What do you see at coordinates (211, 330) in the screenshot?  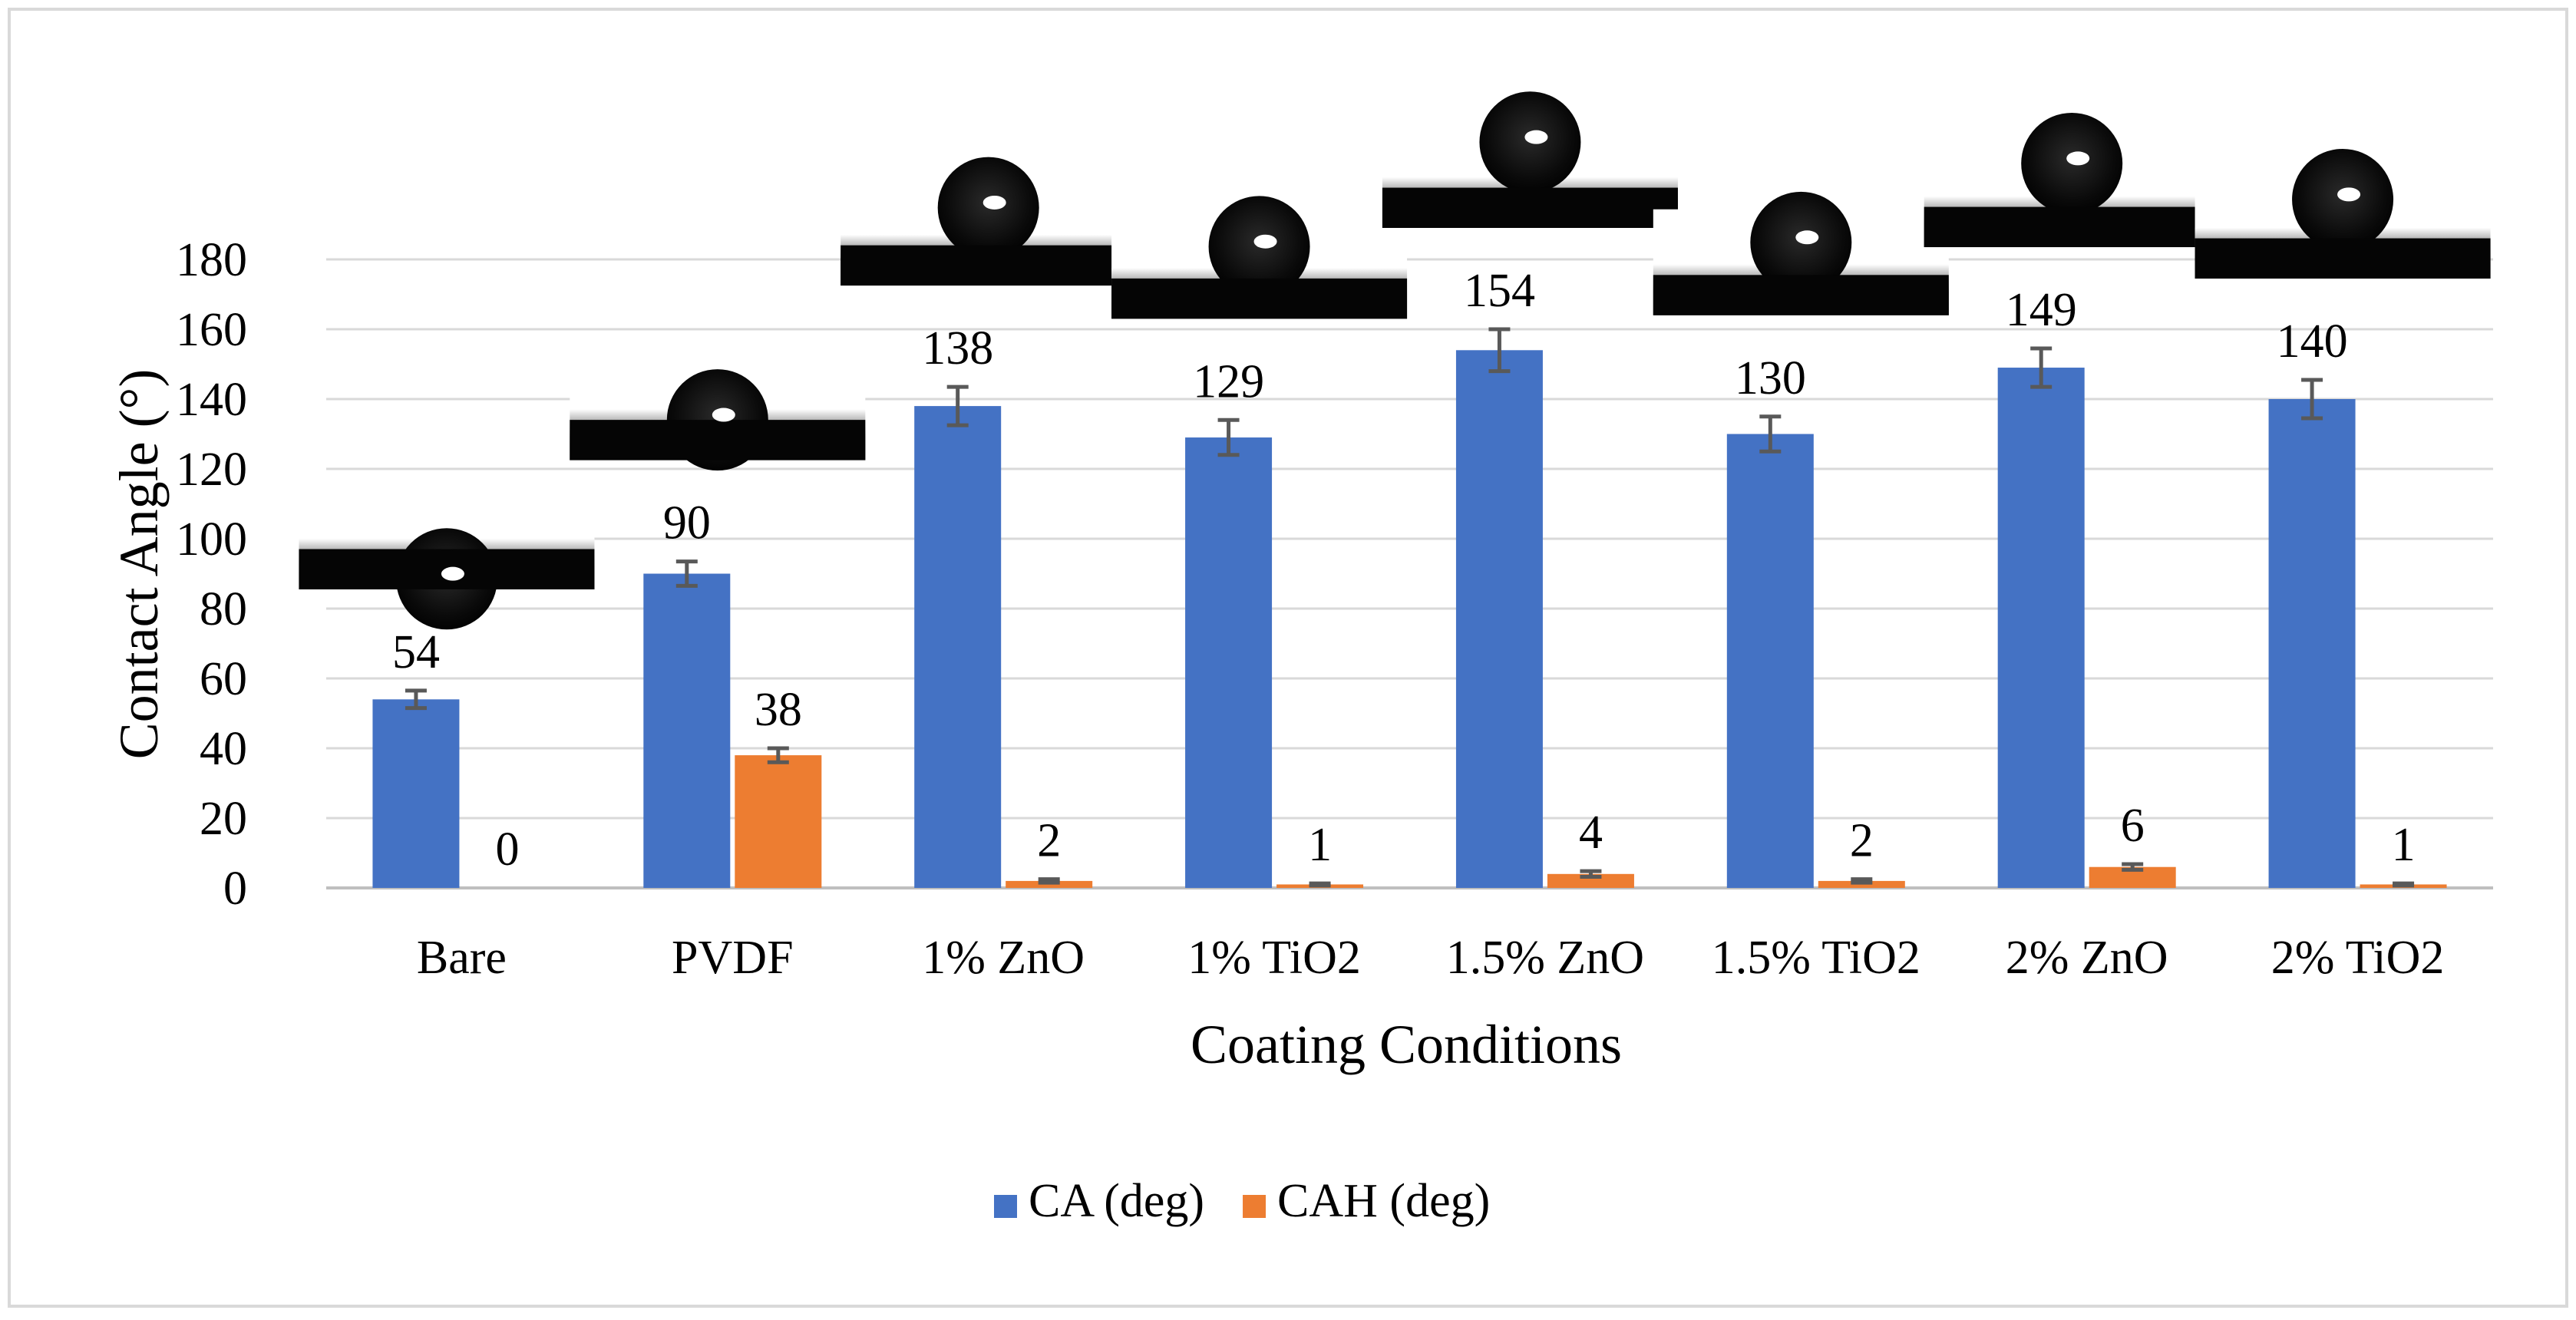 I see `y-tick-label: 160` at bounding box center [211, 330].